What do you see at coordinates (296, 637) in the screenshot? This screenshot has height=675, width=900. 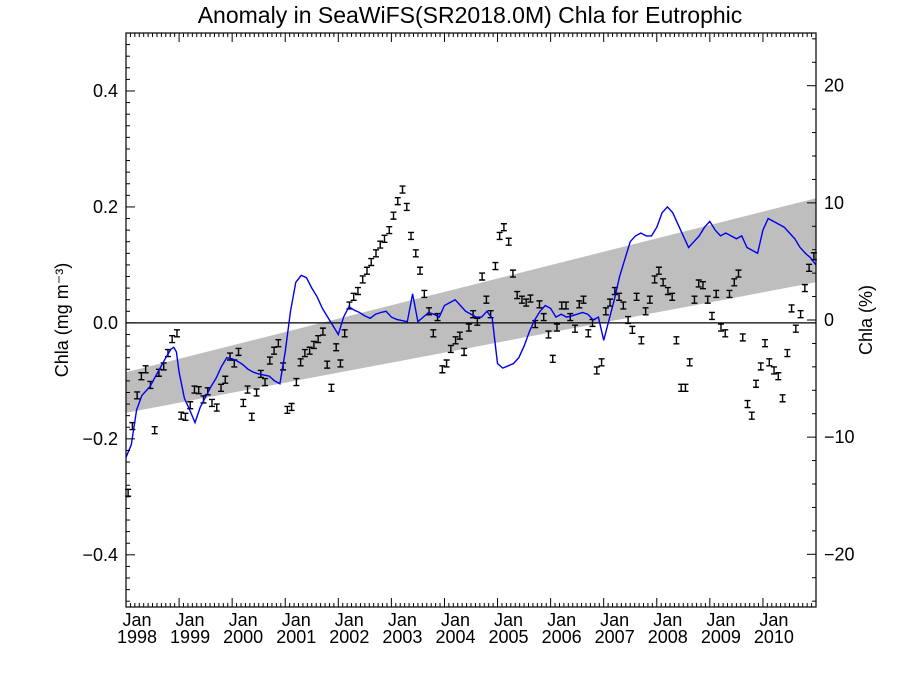 I see `x-tick-label-year: 2001` at bounding box center [296, 637].